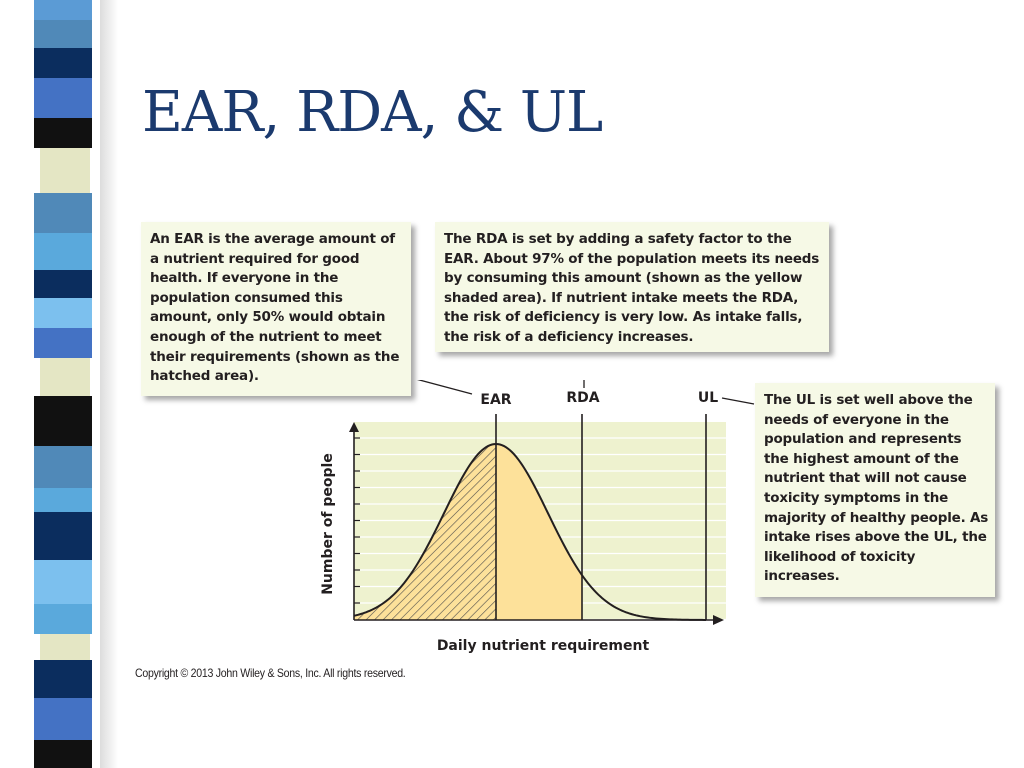  Describe the element at coordinates (718, 620) in the screenshot. I see `x-axis-arrow` at that location.